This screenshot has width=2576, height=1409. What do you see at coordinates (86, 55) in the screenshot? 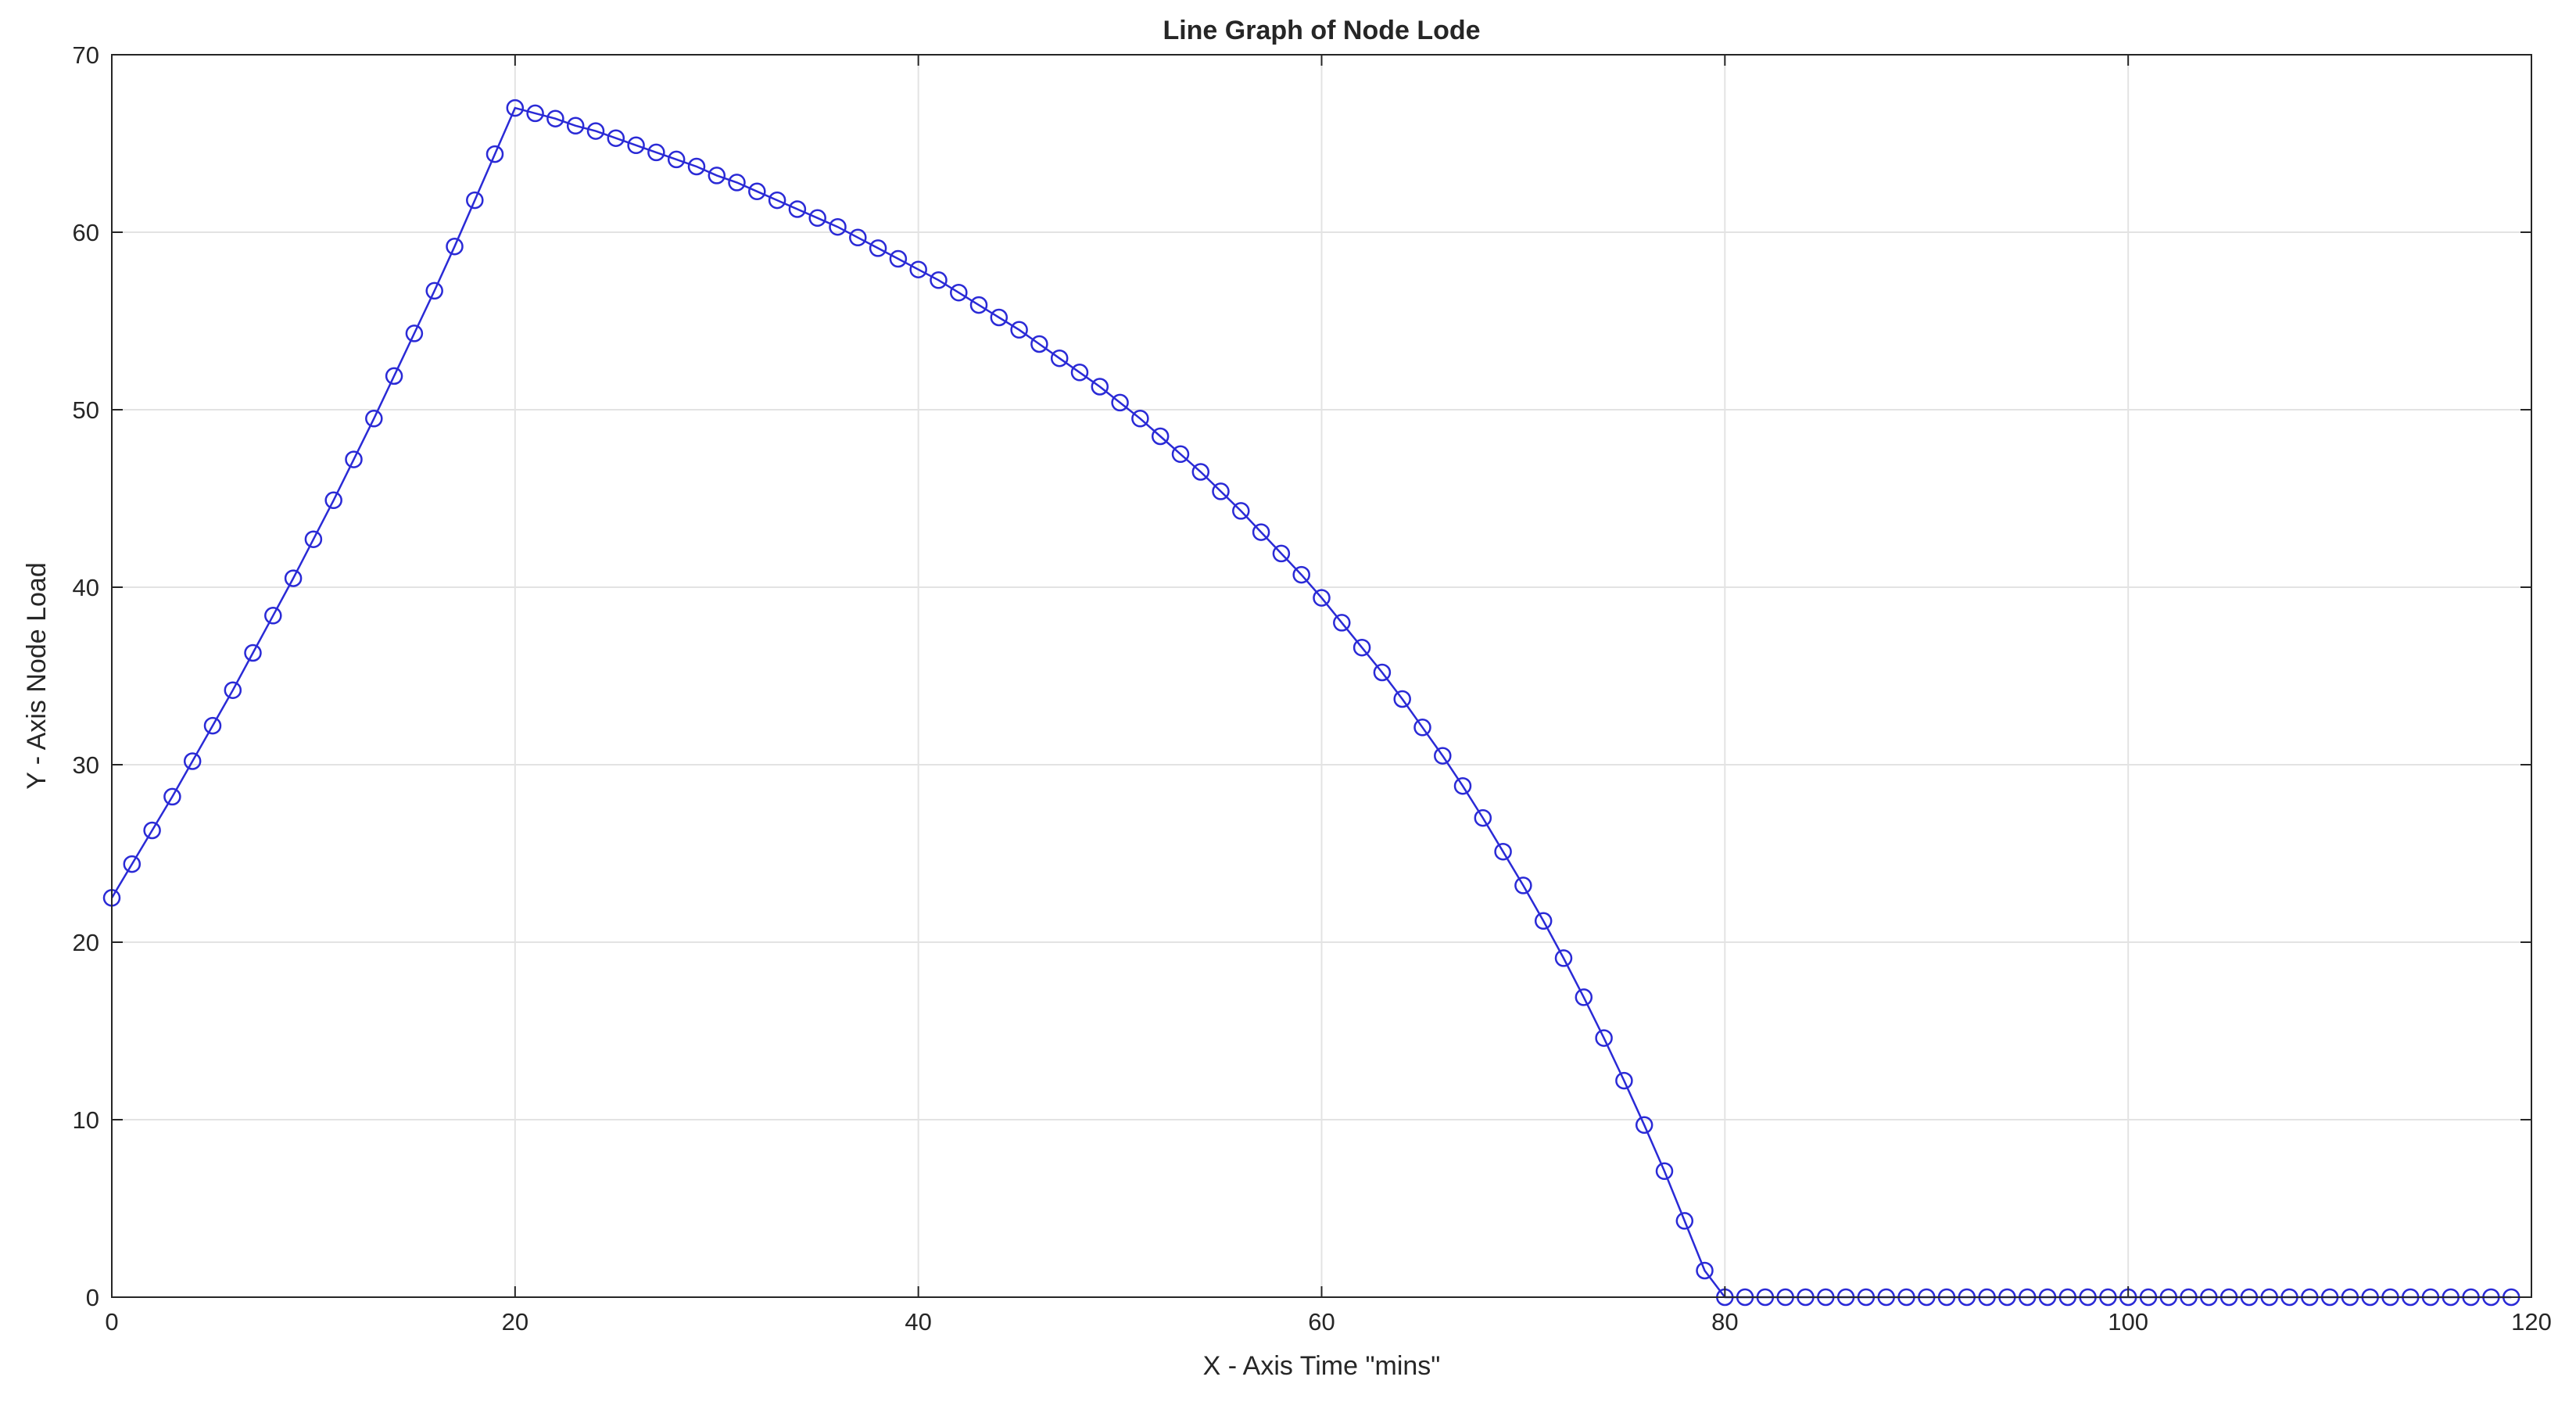
I see `y-tick-label: 70` at bounding box center [86, 55].